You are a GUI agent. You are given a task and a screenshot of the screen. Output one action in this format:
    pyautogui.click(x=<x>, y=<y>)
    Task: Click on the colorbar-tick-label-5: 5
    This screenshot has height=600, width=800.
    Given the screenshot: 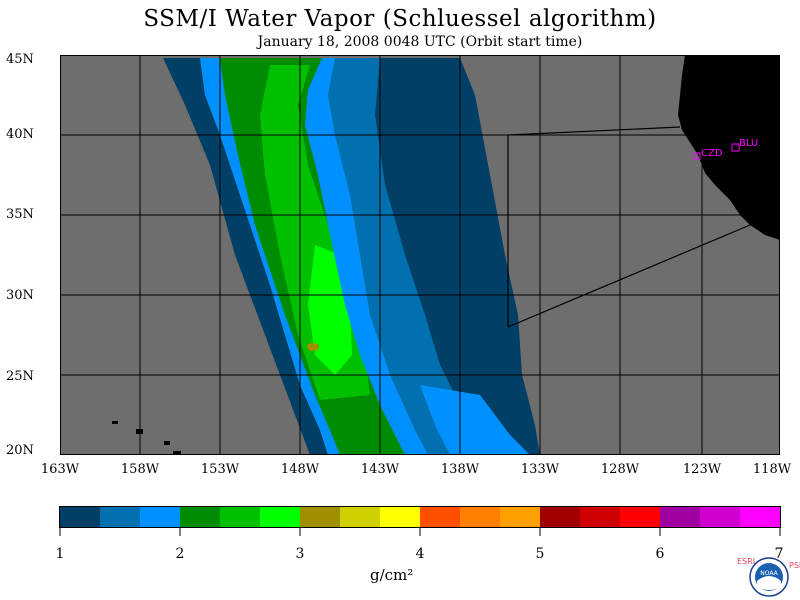 What is the action you would take?
    pyautogui.click(x=540, y=554)
    